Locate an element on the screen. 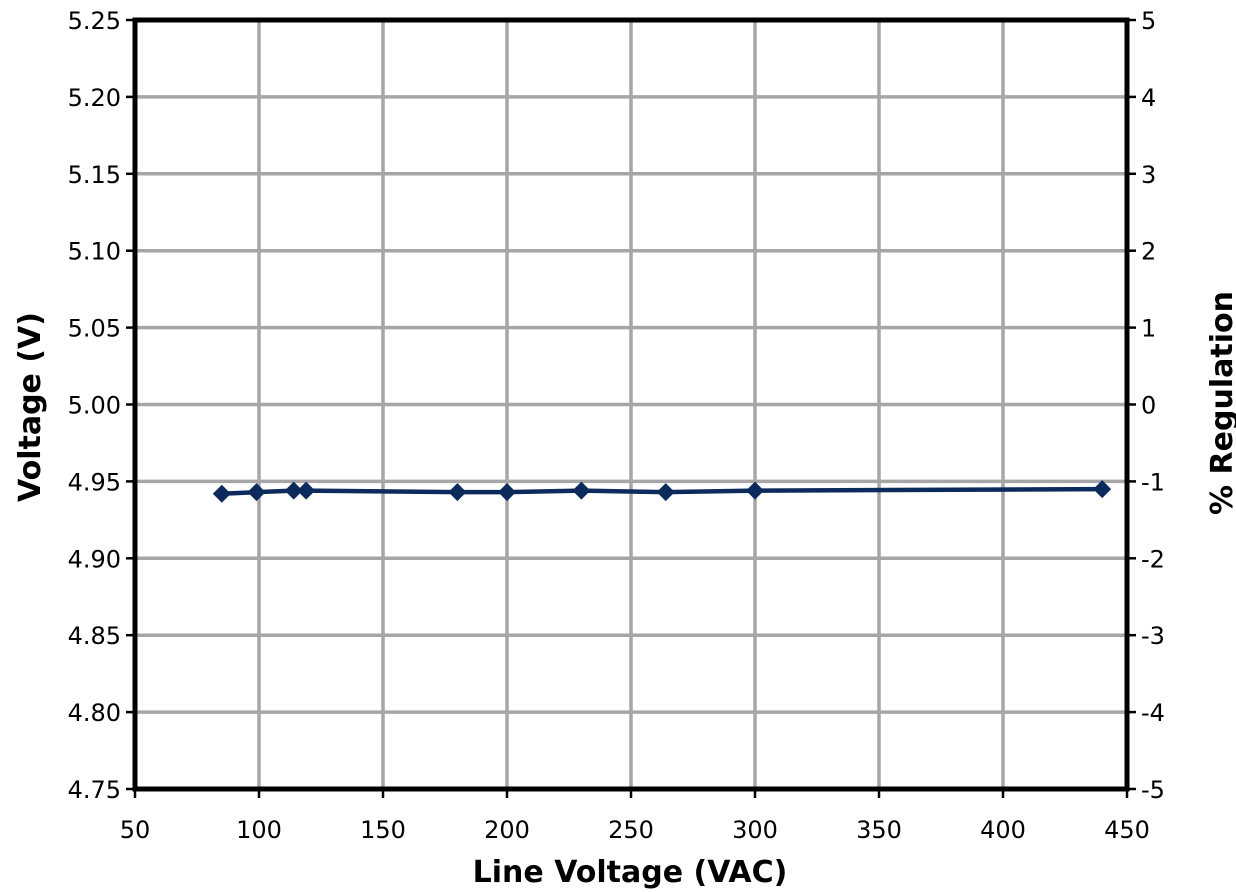 The width and height of the screenshot is (1236, 892). y-axis-title: Voltage (V) is located at coordinates (30, 407).